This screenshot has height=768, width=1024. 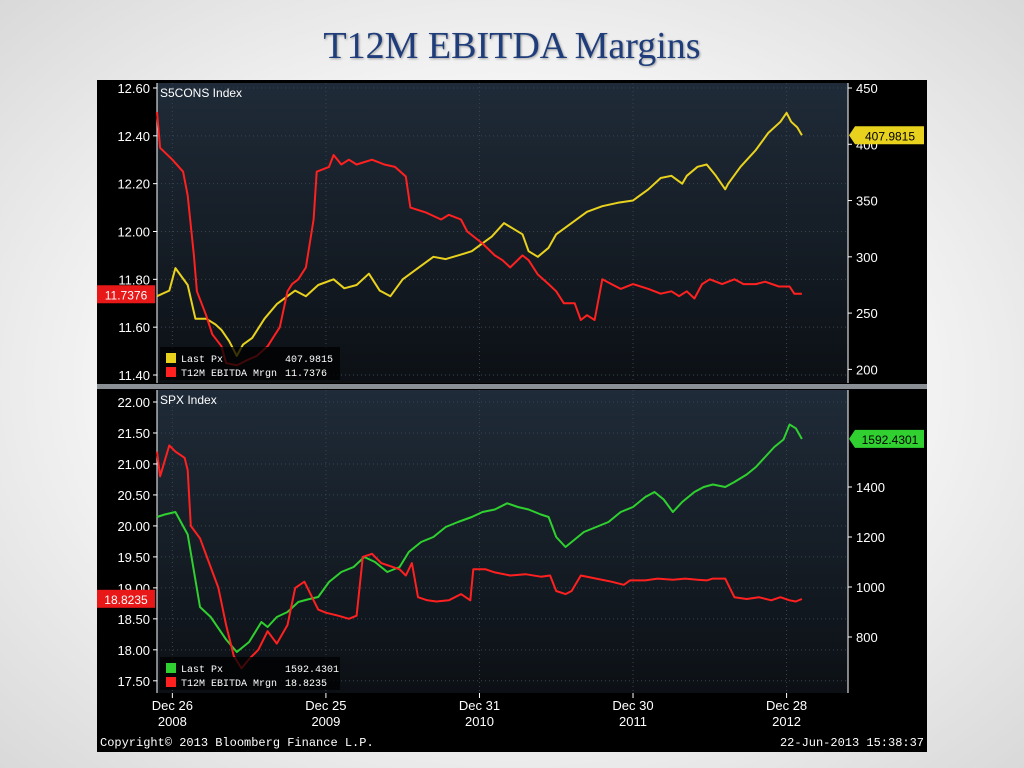 I want to click on x-tick-year-label: 2009, so click(x=325, y=721).